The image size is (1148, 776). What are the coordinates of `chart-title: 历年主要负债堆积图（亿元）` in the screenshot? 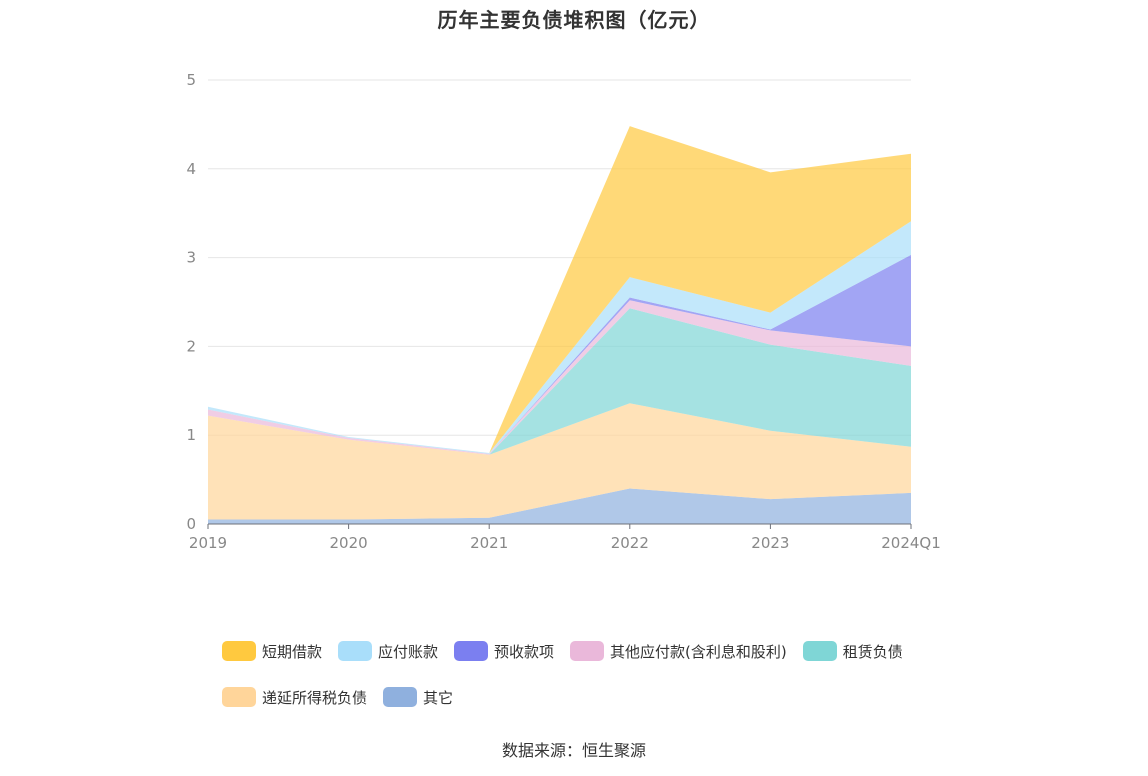 It's located at (574, 20).